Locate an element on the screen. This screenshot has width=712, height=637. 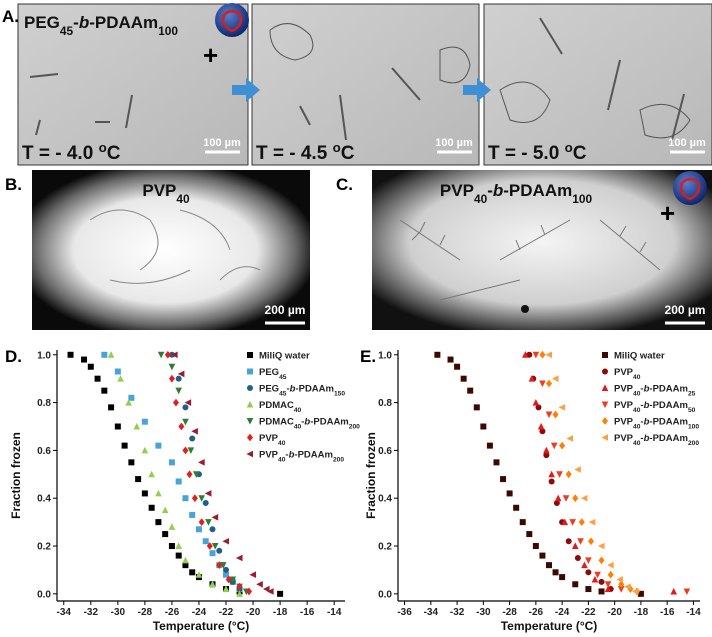
legend-label: MiliQ water is located at coordinates (639, 356).